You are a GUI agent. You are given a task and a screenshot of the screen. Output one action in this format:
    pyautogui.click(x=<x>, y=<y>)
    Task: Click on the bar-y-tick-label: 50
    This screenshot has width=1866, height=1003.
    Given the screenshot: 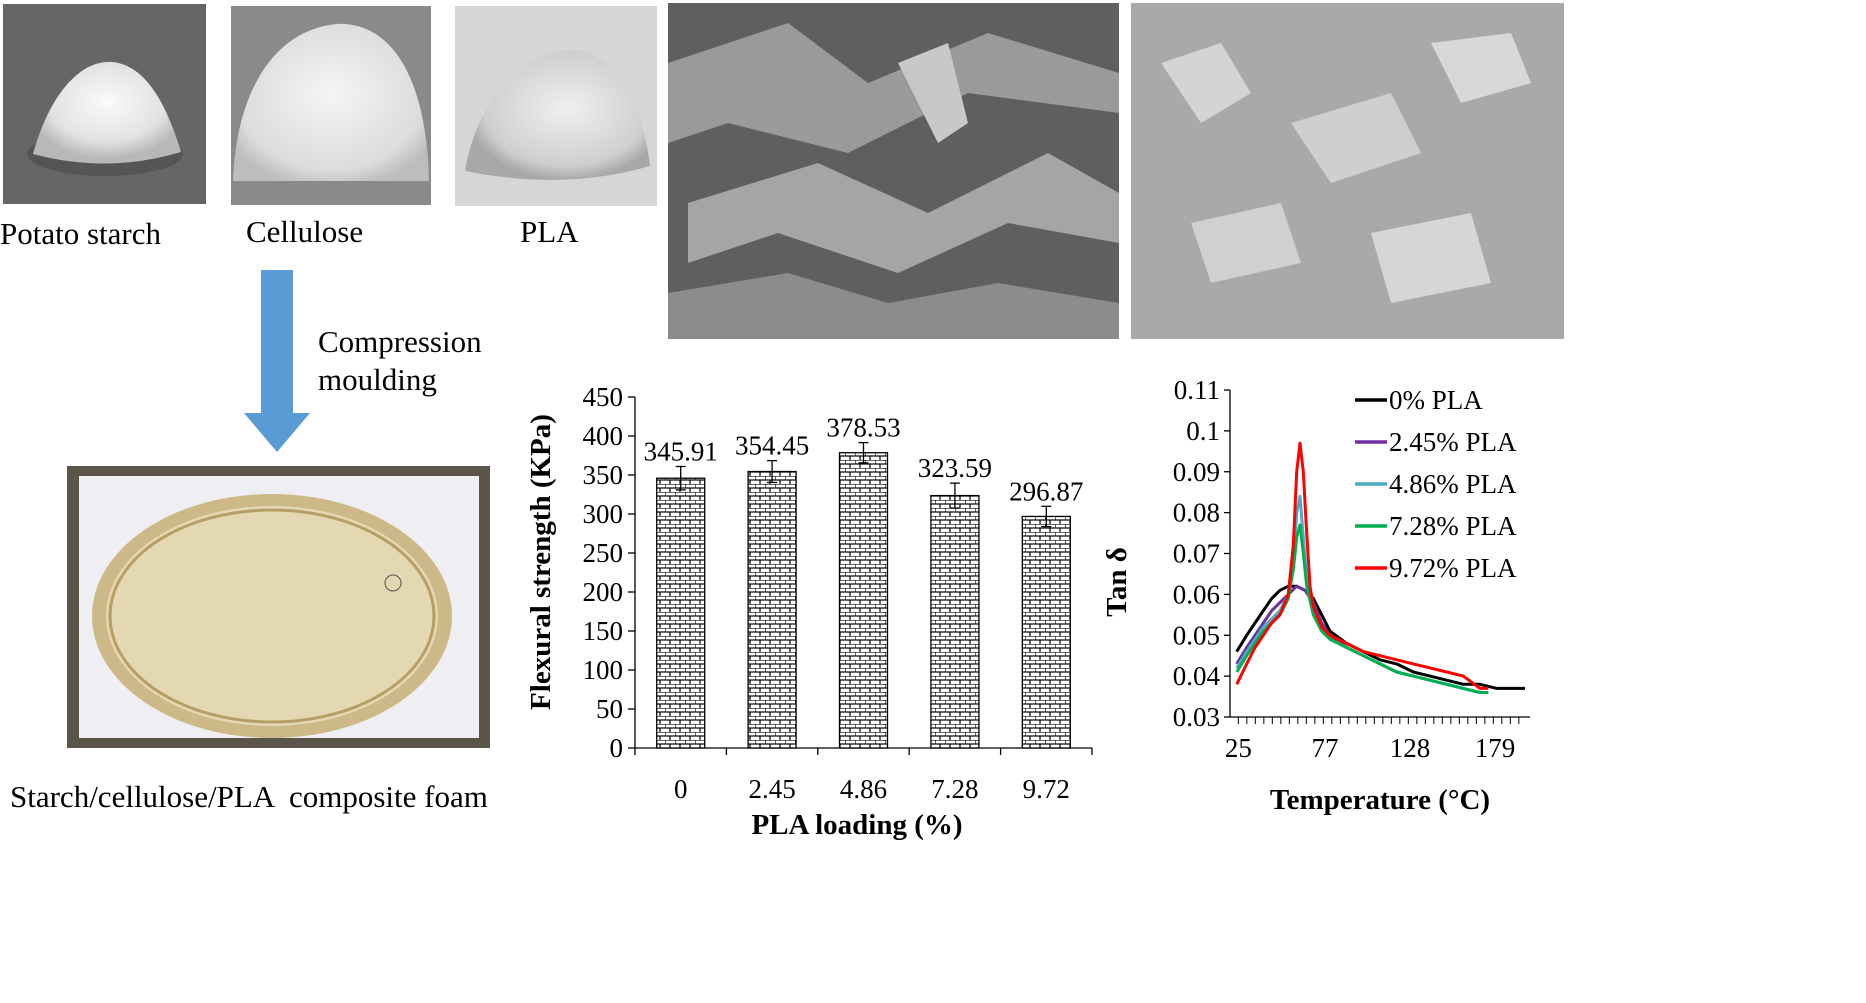 What is the action you would take?
    pyautogui.click(x=609, y=709)
    